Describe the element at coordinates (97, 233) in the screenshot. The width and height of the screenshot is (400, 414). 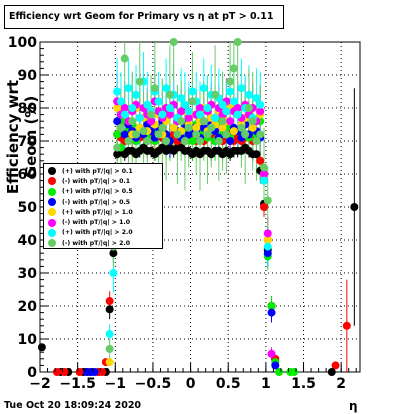
I see `legend-label: (+) with pT/|q| > 2.0` at that location.